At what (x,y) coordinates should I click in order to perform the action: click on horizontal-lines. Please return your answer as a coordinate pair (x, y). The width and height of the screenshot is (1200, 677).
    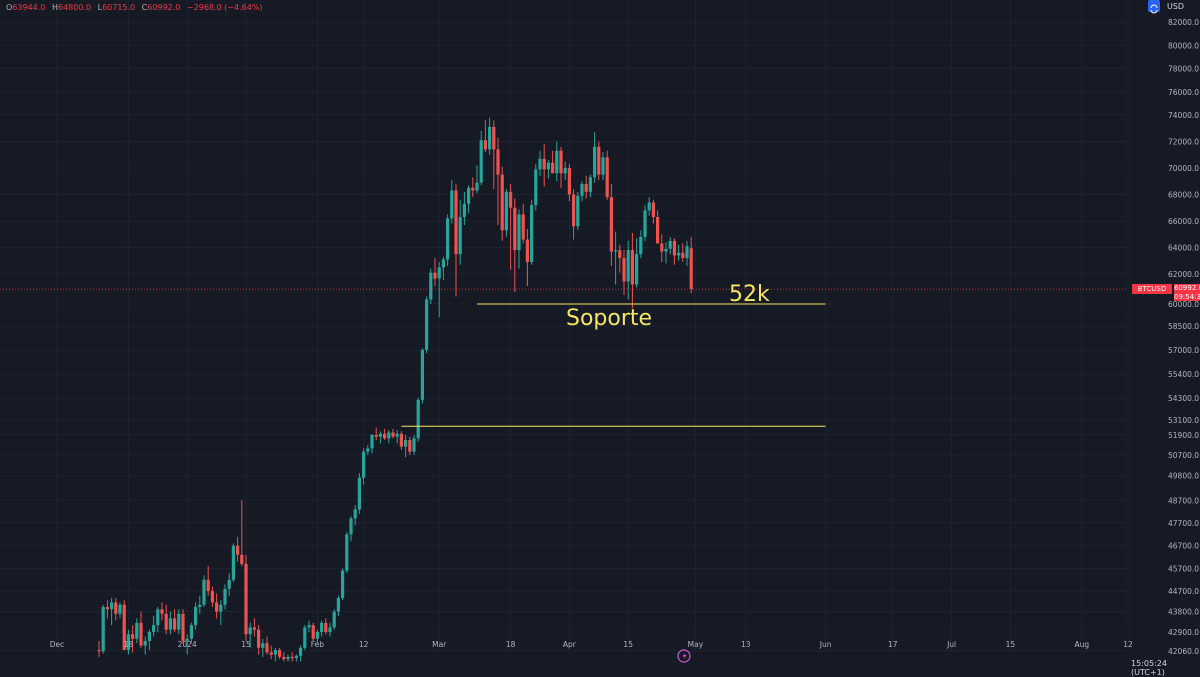
    Looking at the image, I should click on (613, 365).